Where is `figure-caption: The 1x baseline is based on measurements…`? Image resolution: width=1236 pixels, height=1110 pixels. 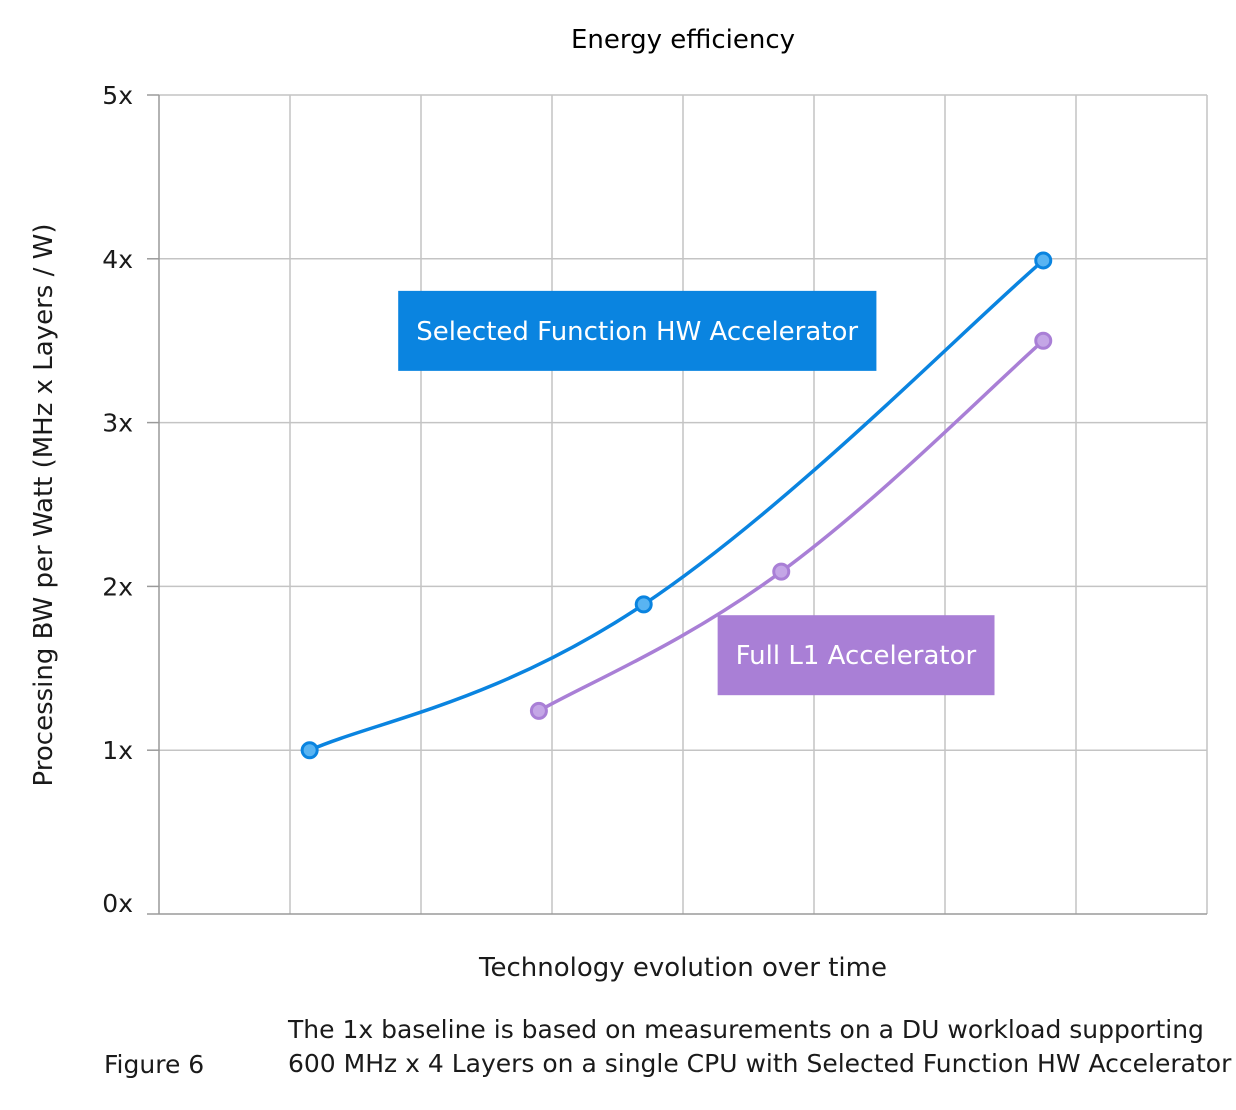
figure-caption: The 1x baseline is based on measurements… is located at coordinates (760, 1047).